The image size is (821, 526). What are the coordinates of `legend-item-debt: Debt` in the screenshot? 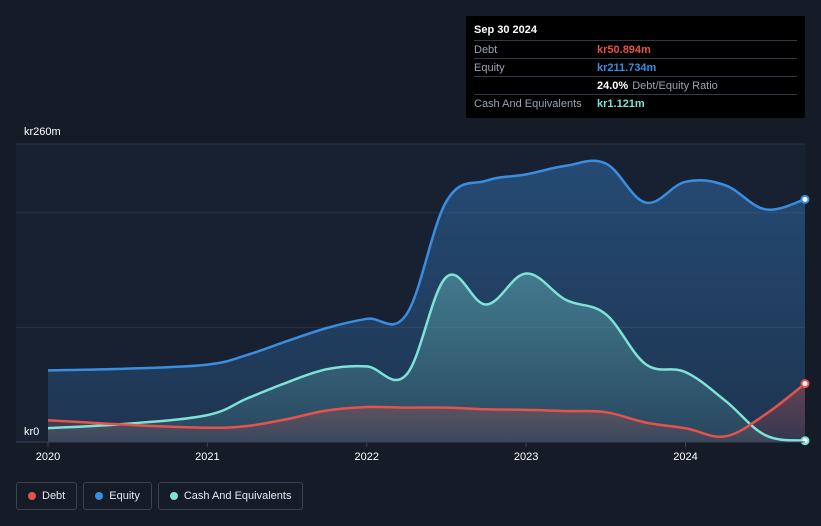 It's located at (47, 496).